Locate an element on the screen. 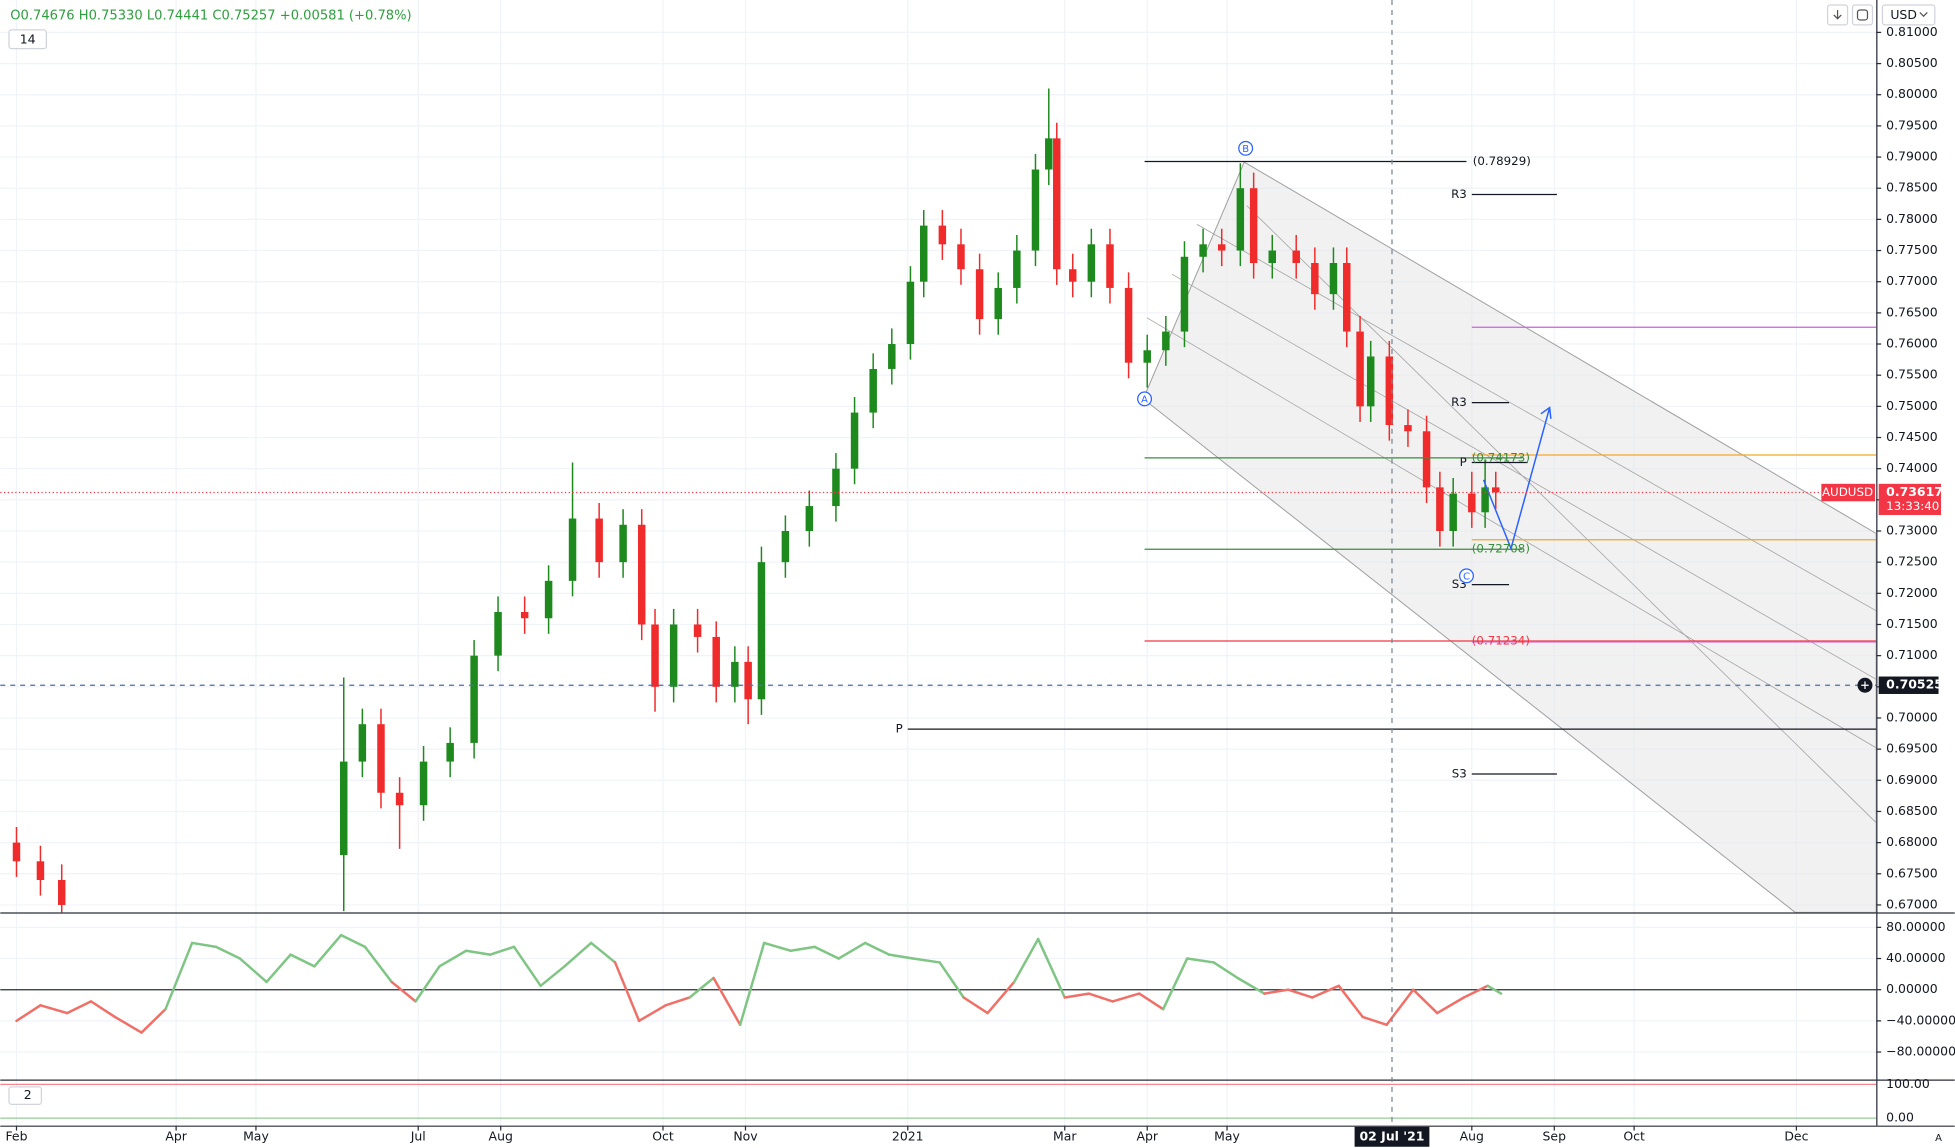 The height and width of the screenshot is (1148, 1955). currency-dropdown is located at coordinates (1908, 15).